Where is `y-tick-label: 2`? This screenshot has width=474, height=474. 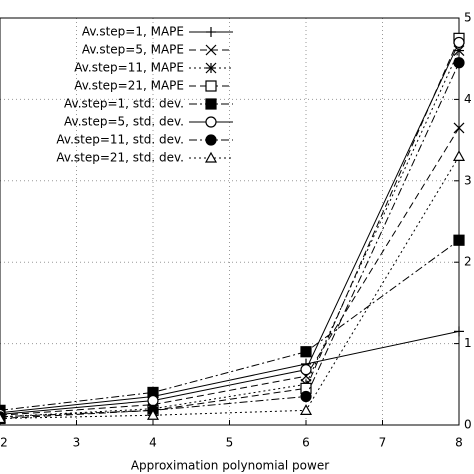 y-tick-label: 2 is located at coordinates (468, 262).